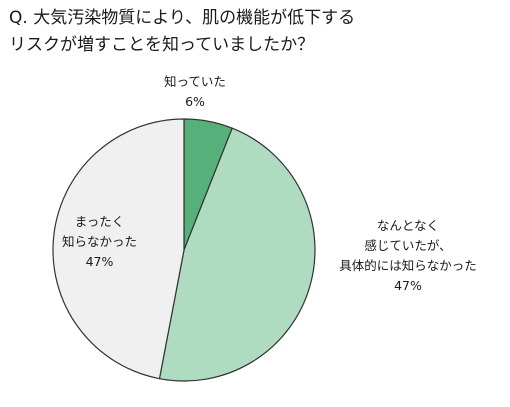  Describe the element at coordinates (99, 221) in the screenshot. I see `slice-label-did-not-know-line-1: まったく` at that location.